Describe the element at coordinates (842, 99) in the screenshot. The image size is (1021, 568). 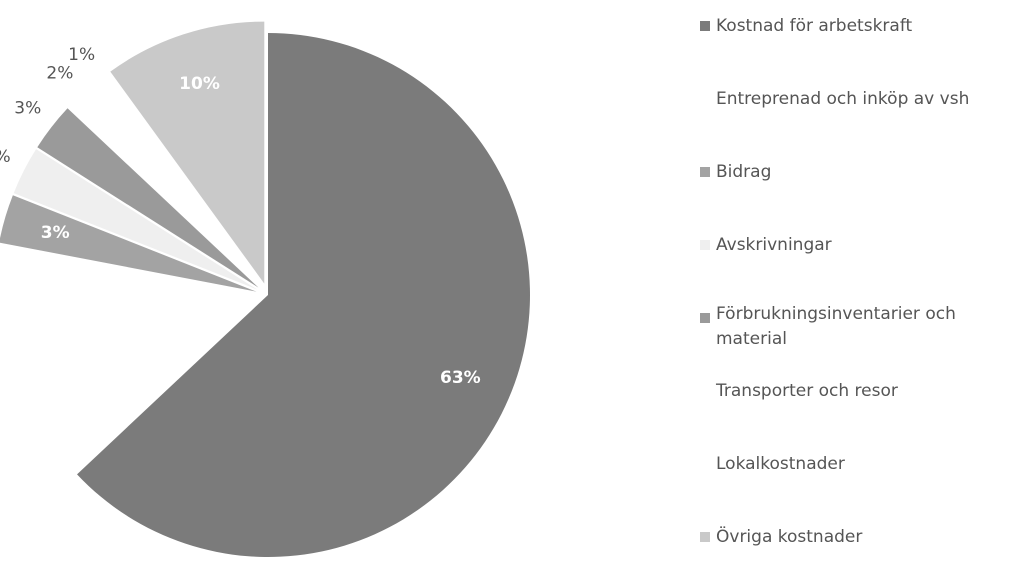
I see `legend-label: Entreprenad och inköp av vsh` at that location.